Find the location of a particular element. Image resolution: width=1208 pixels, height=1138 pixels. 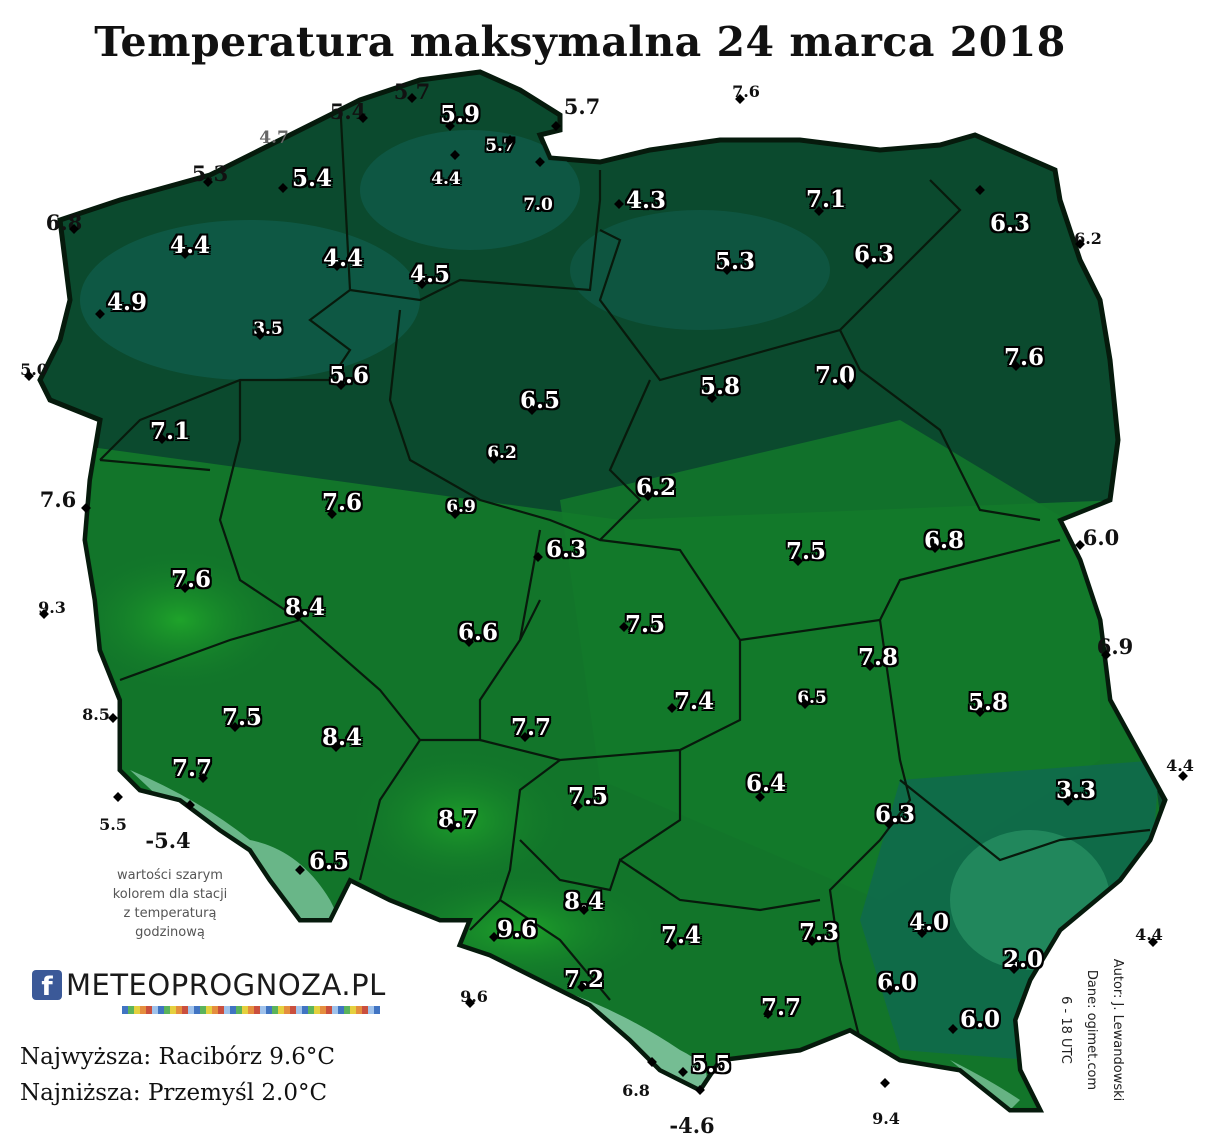

station-value: 5.9 is located at coordinates (460, 114).